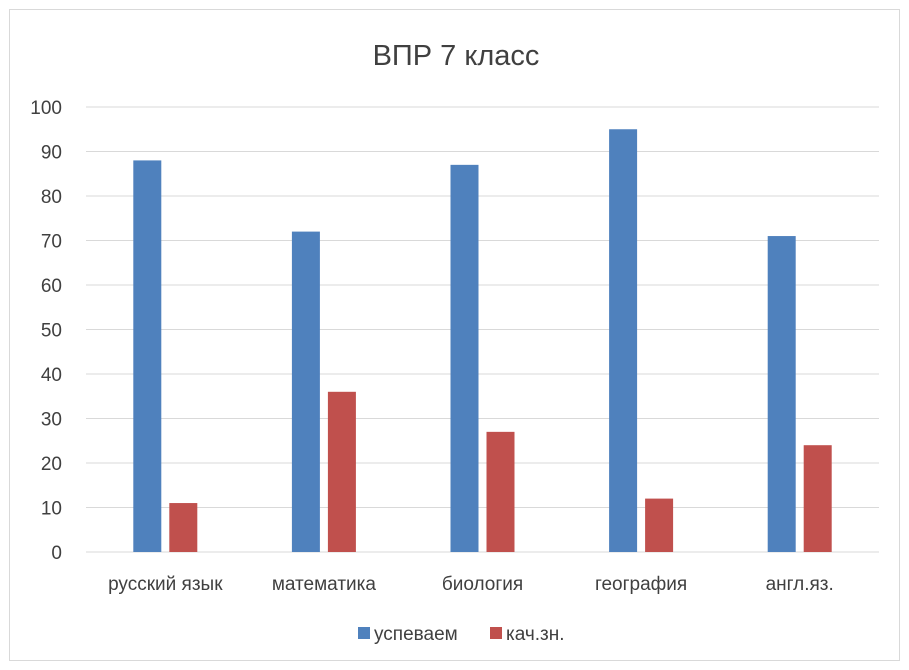  What do you see at coordinates (482, 584) in the screenshot?
I see `x-category-label: биология` at bounding box center [482, 584].